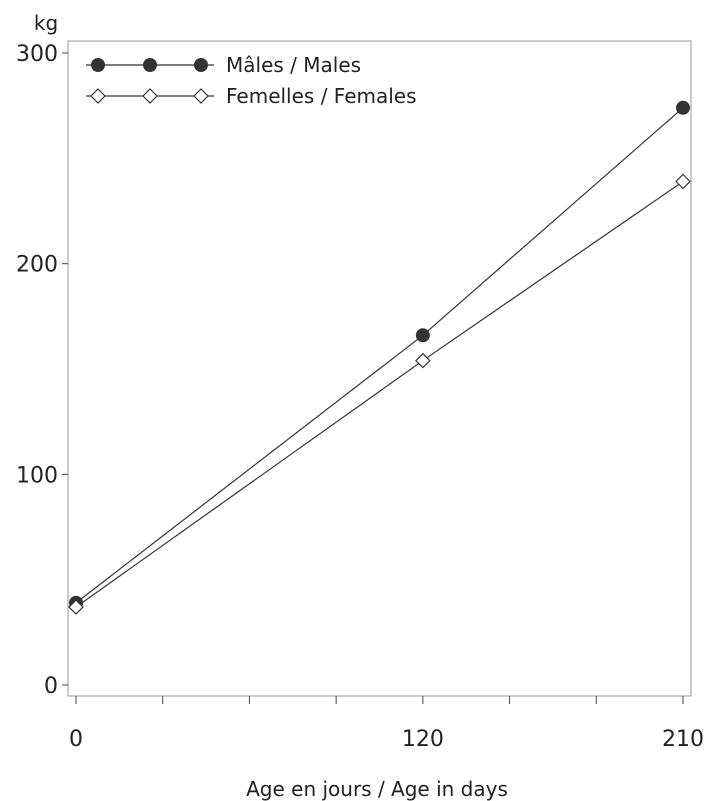 The width and height of the screenshot is (708, 801). Describe the element at coordinates (37, 265) in the screenshot. I see `y-tick-label: 200` at that location.